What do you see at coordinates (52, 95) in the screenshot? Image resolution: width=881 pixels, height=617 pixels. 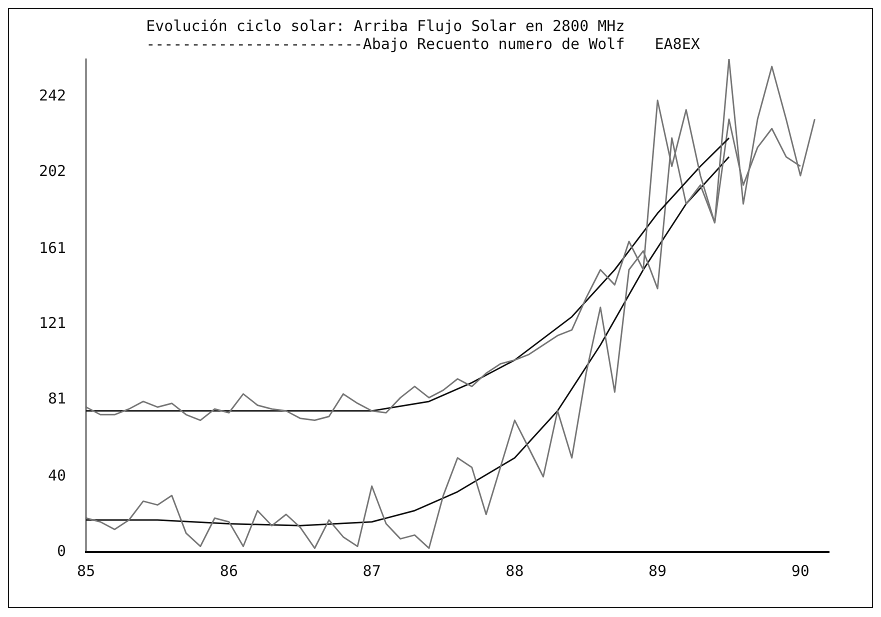 I see `y-tick-label: 242` at bounding box center [52, 95].